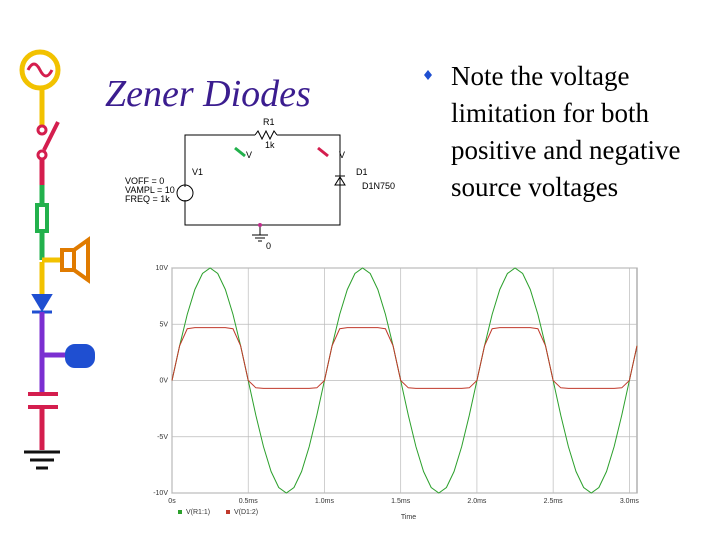 Image resolution: width=720 pixels, height=540 pixels. I want to click on x-tick-label: 0s, so click(172, 501).